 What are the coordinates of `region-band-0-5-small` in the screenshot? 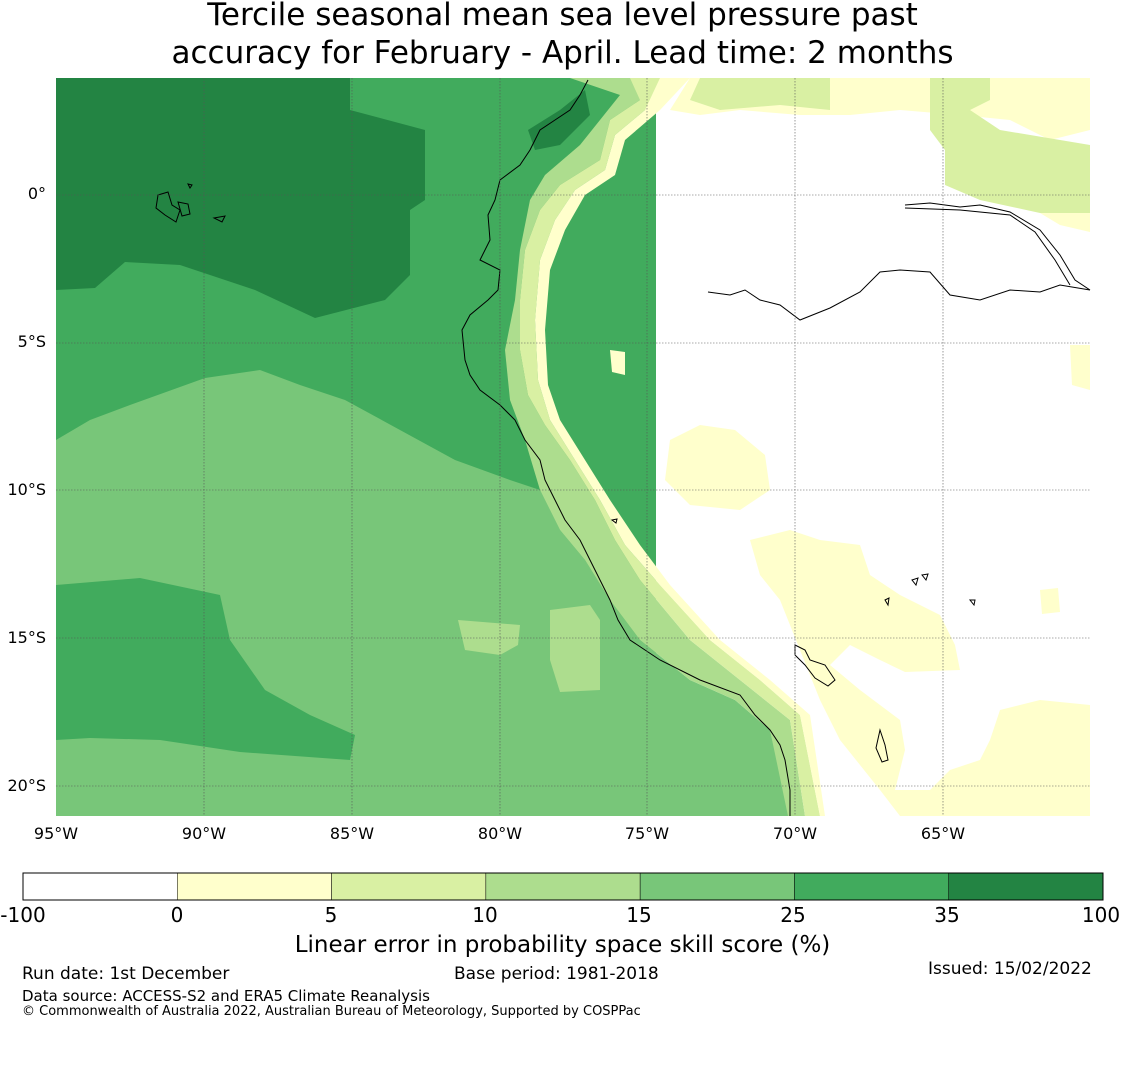 It's located at (1050, 601).